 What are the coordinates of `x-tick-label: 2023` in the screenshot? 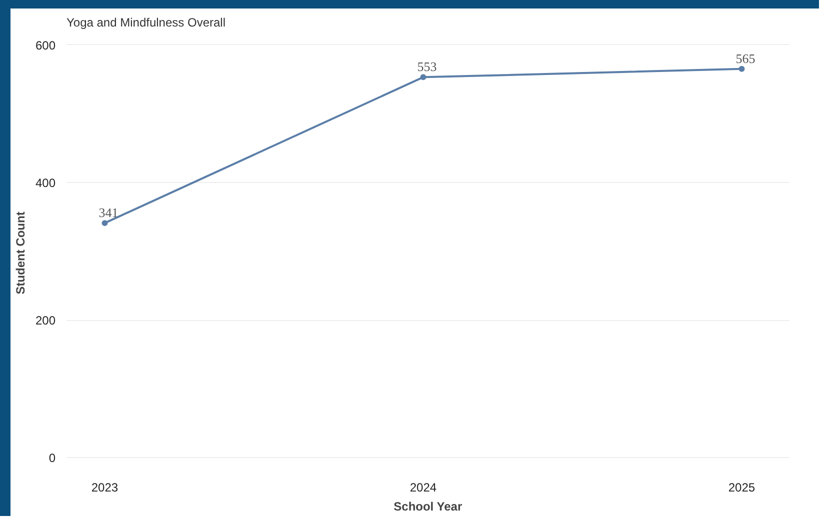 It's located at (104, 487).